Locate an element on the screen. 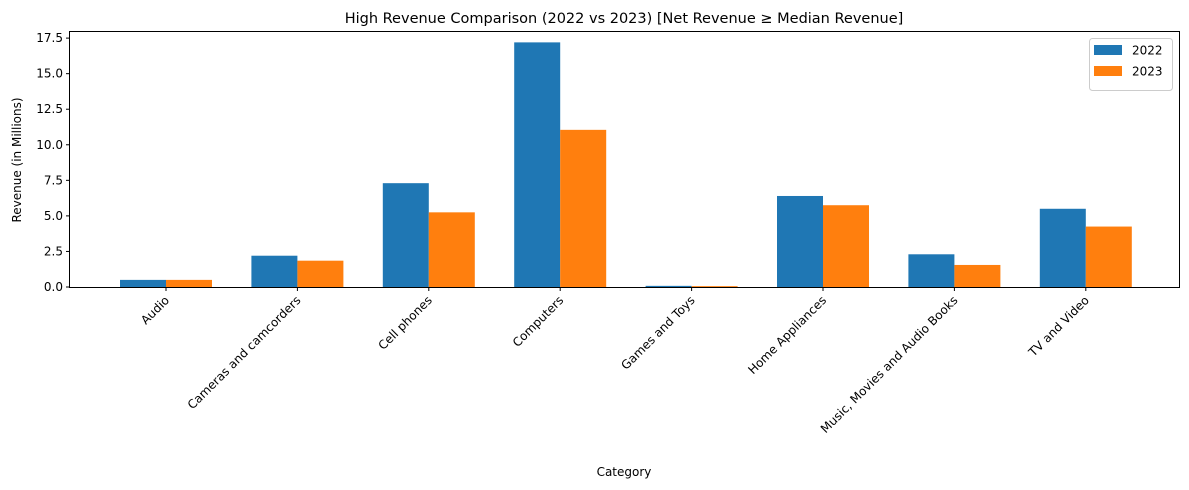 The width and height of the screenshot is (1189, 490). y-tick-label: 15.0 is located at coordinates (49, 74).